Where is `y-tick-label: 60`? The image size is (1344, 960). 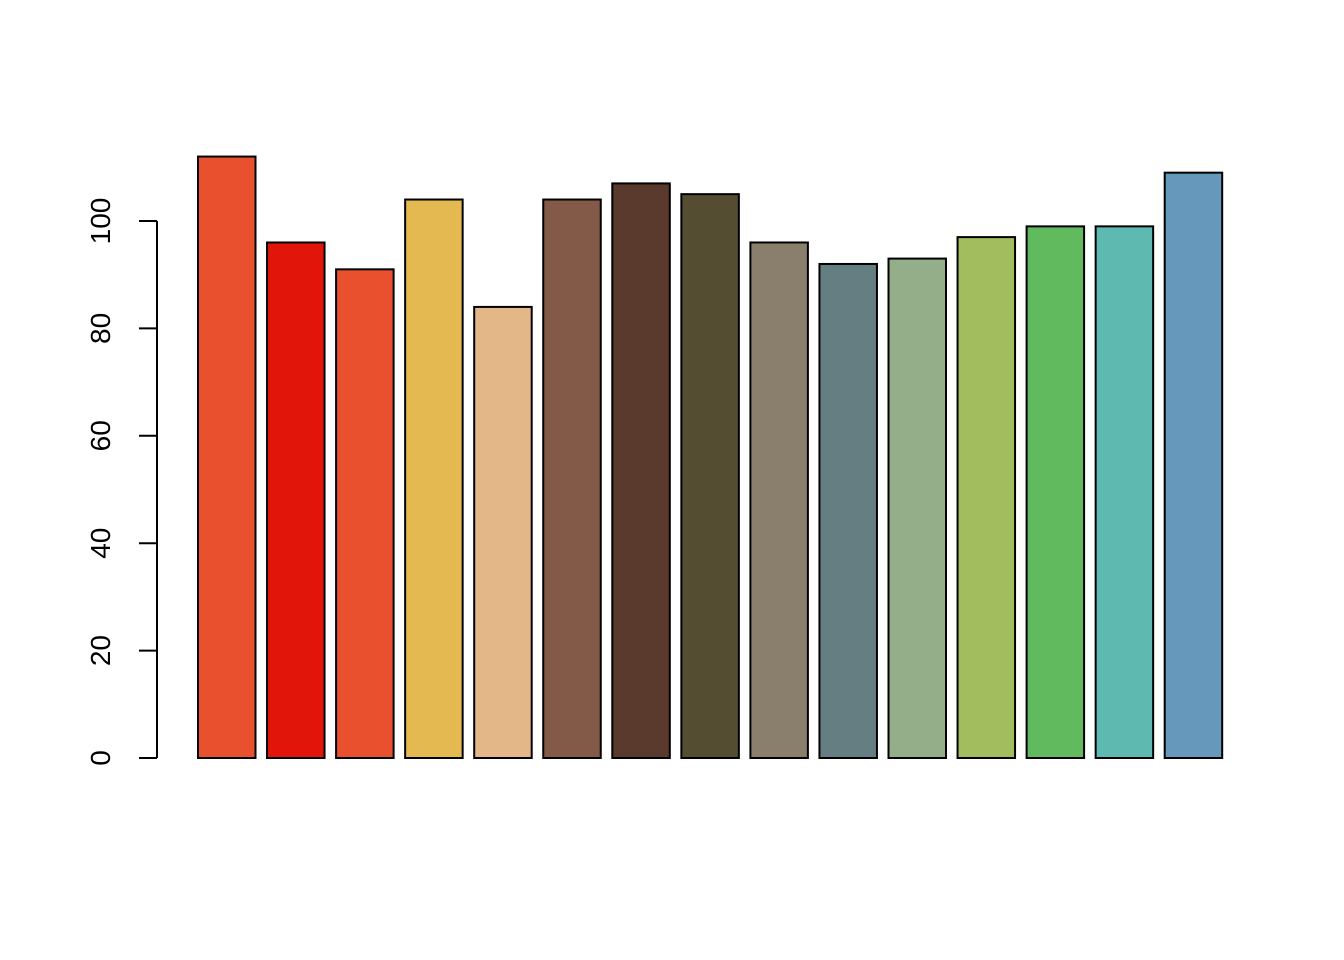 y-tick-label: 60 is located at coordinates (100, 435).